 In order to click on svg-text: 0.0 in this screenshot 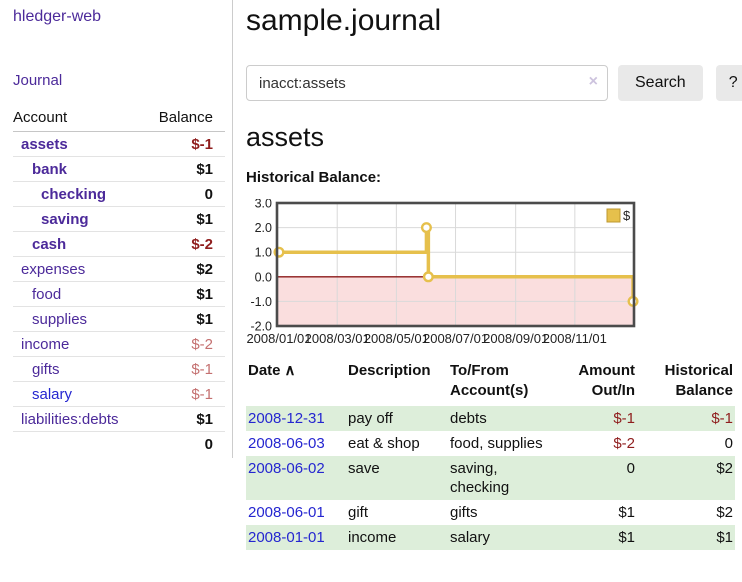, I will do `click(263, 277)`.